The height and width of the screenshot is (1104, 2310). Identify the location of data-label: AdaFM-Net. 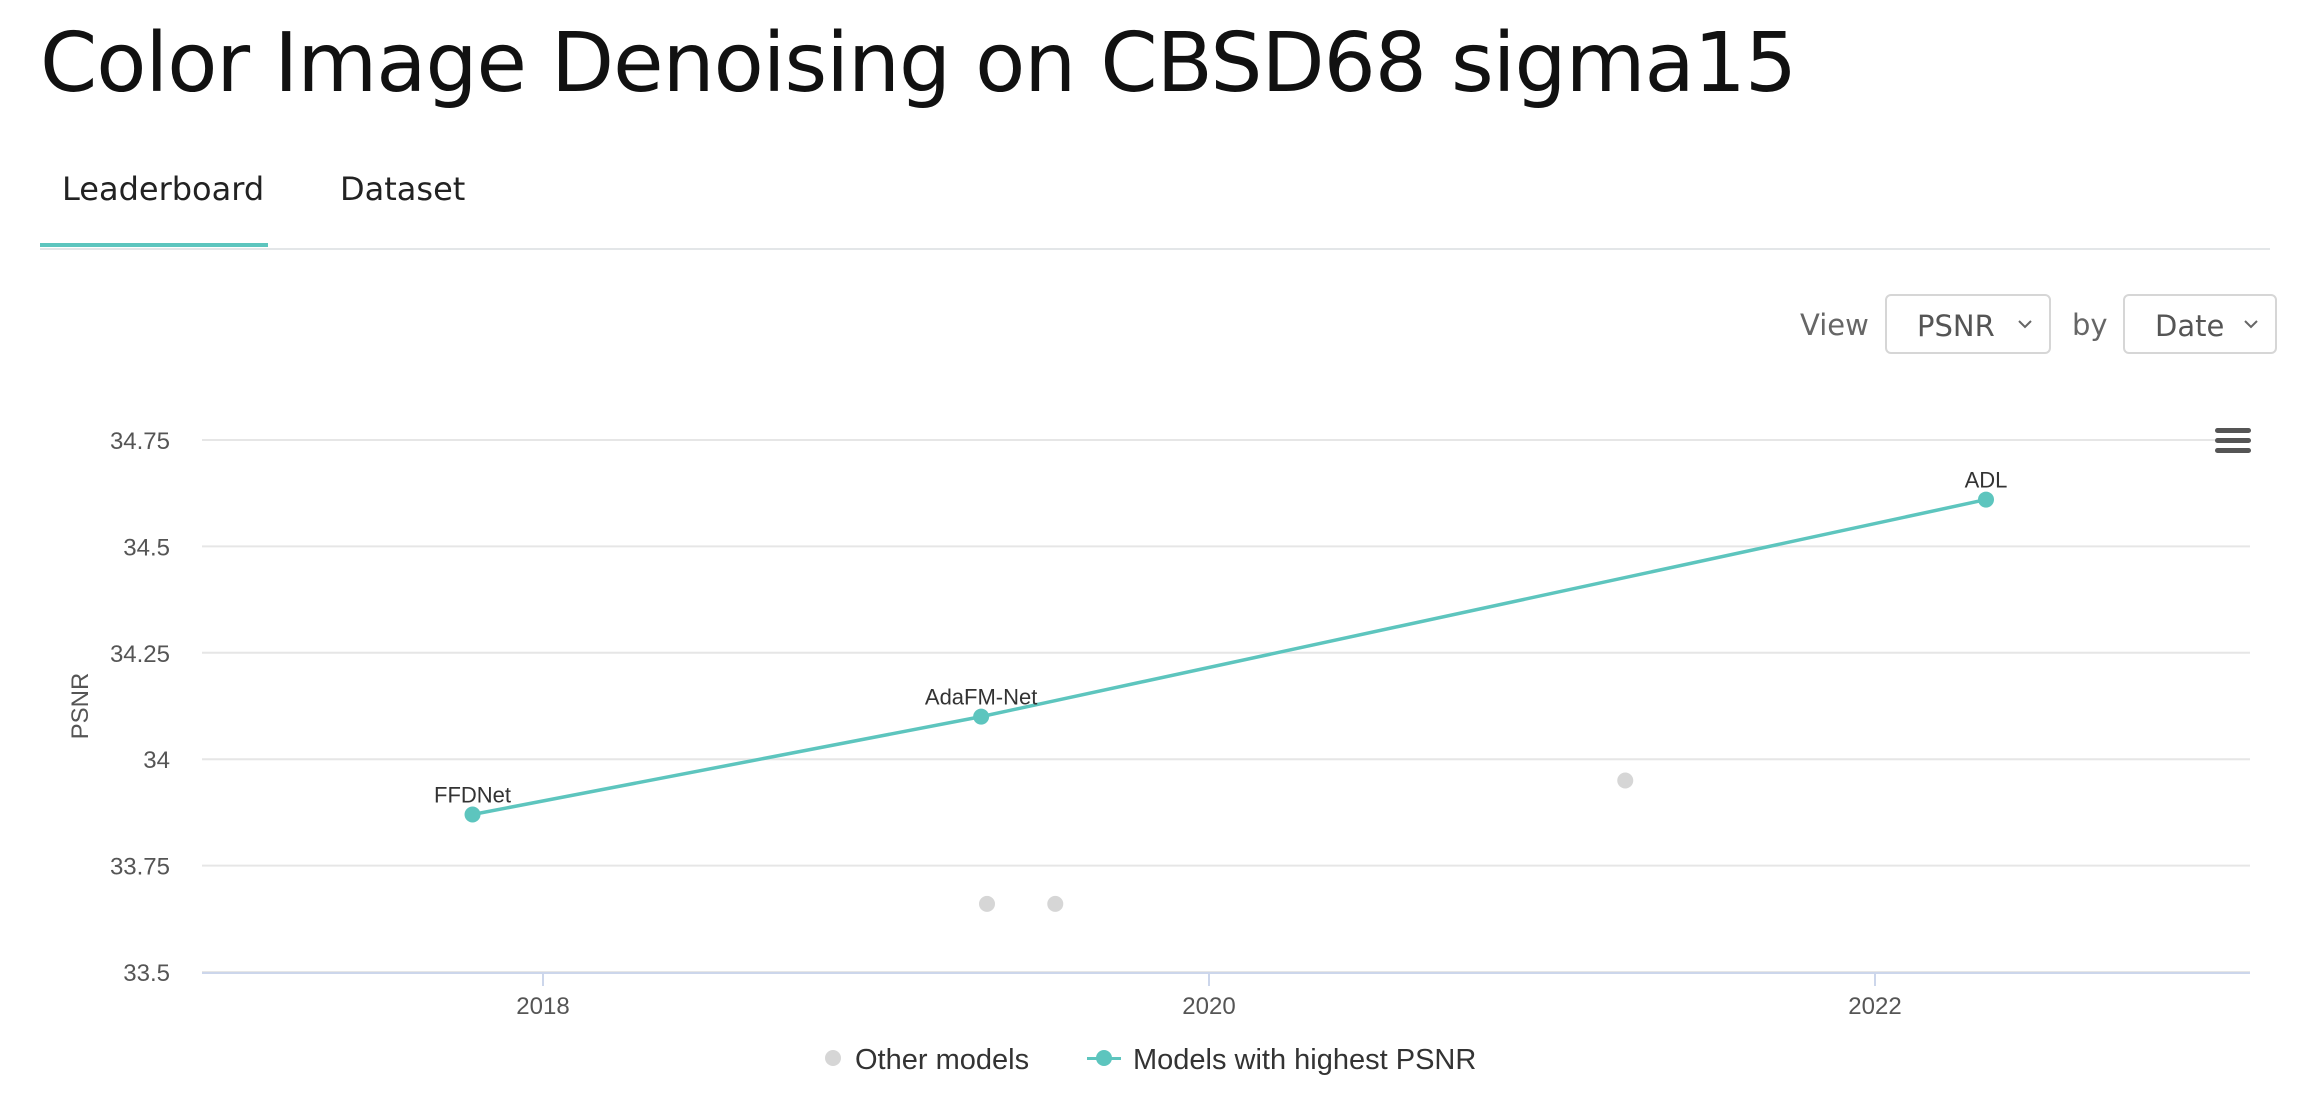
(981, 697).